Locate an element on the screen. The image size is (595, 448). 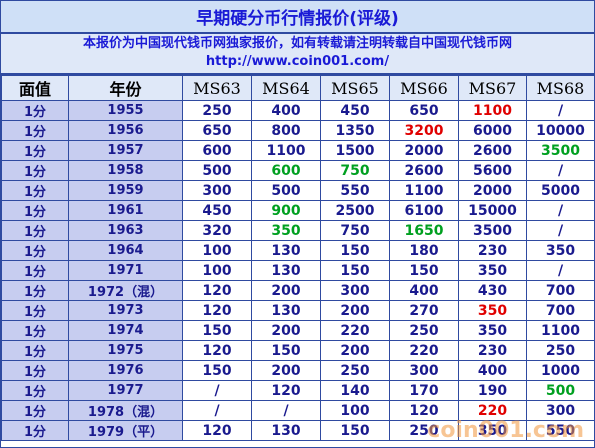
price-cell: 15000 is located at coordinates (492, 210).